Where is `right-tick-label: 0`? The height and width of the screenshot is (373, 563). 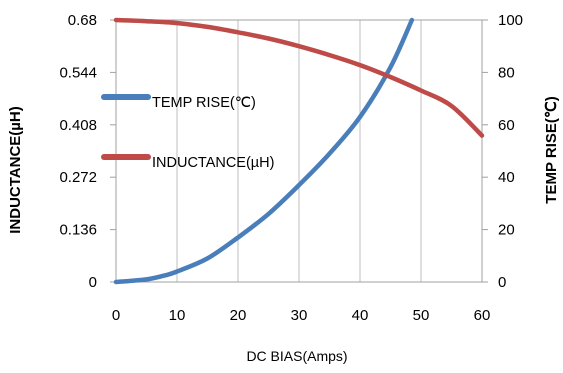 right-tick-label: 0 is located at coordinates (502, 282).